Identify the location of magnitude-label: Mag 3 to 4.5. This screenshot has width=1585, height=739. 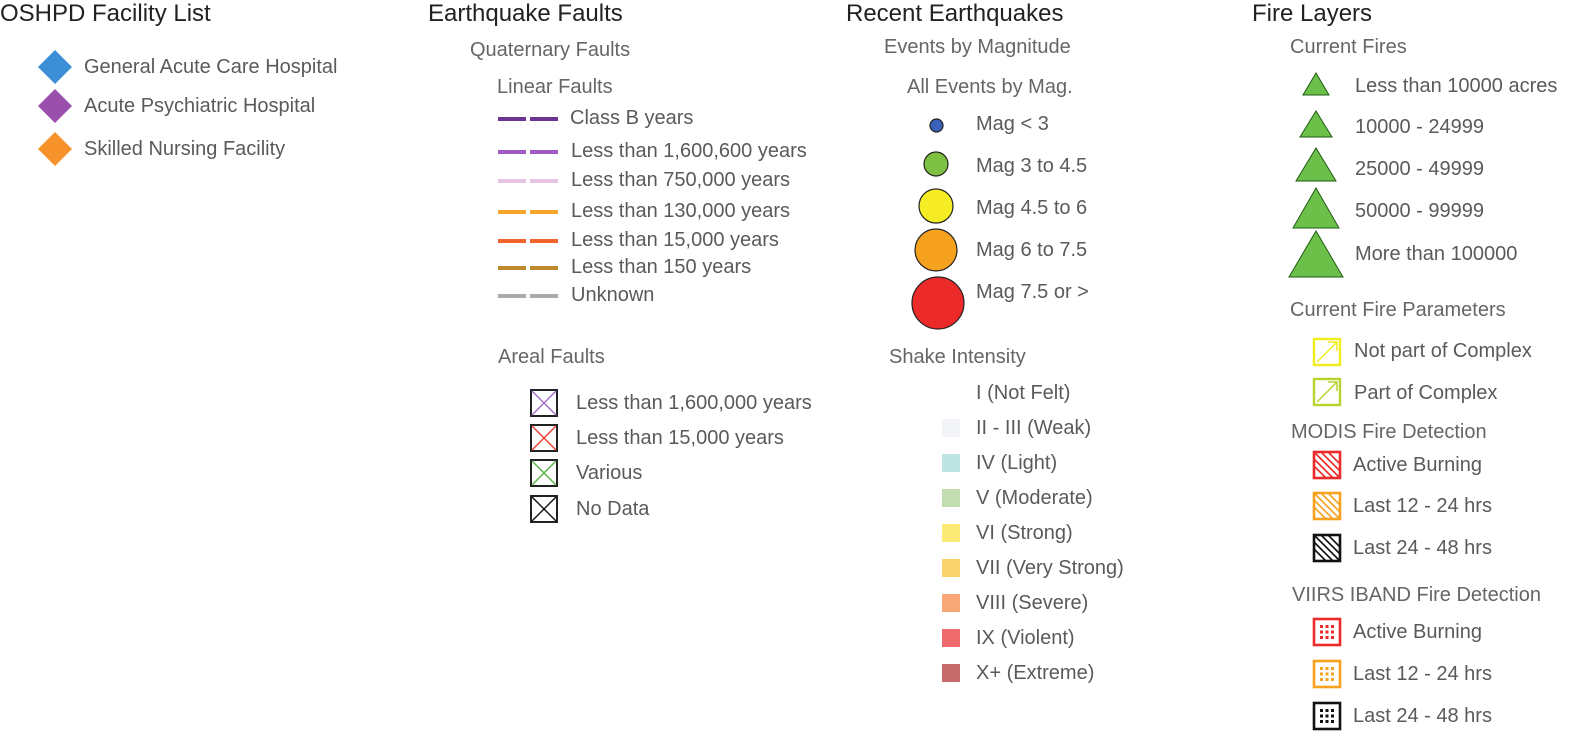
(1032, 166).